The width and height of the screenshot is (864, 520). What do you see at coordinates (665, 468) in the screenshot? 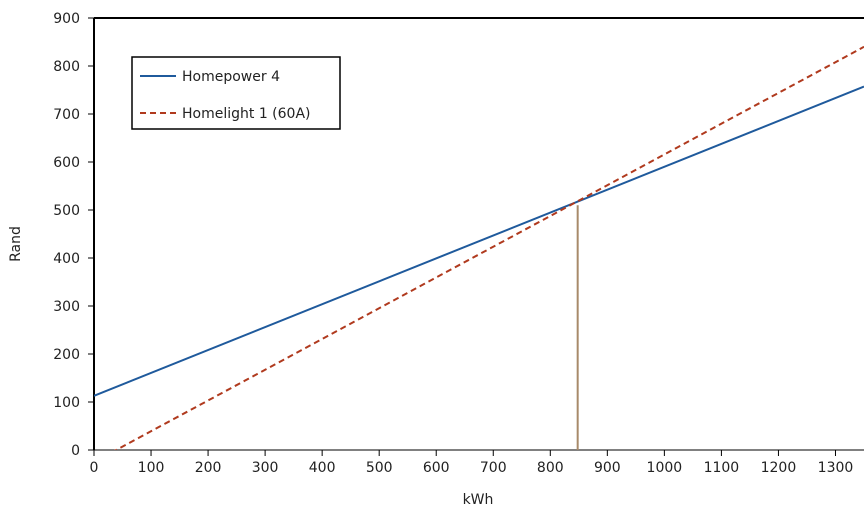
I see `x-tick-label: 1000` at bounding box center [665, 468].